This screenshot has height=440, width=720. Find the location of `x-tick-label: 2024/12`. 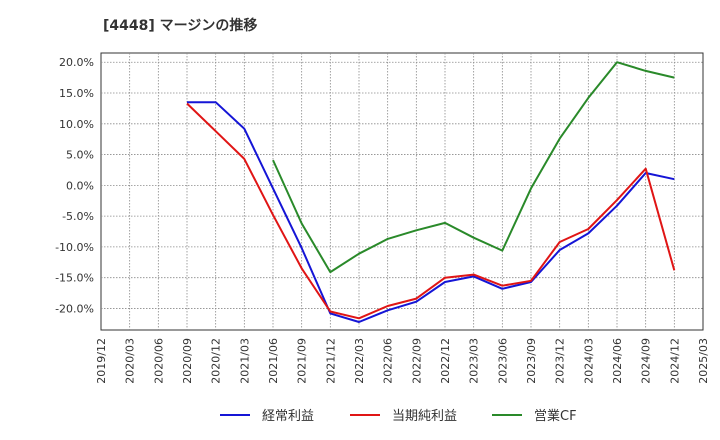

x-tick-label: 2024/12 is located at coordinates (674, 361).